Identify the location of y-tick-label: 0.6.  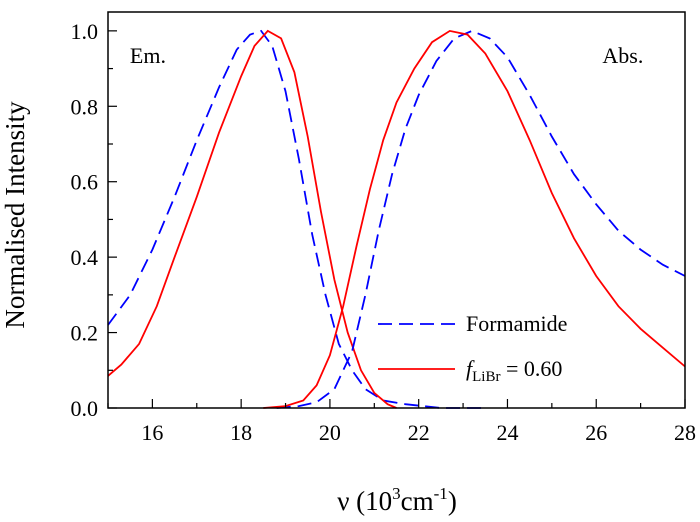
(85, 182).